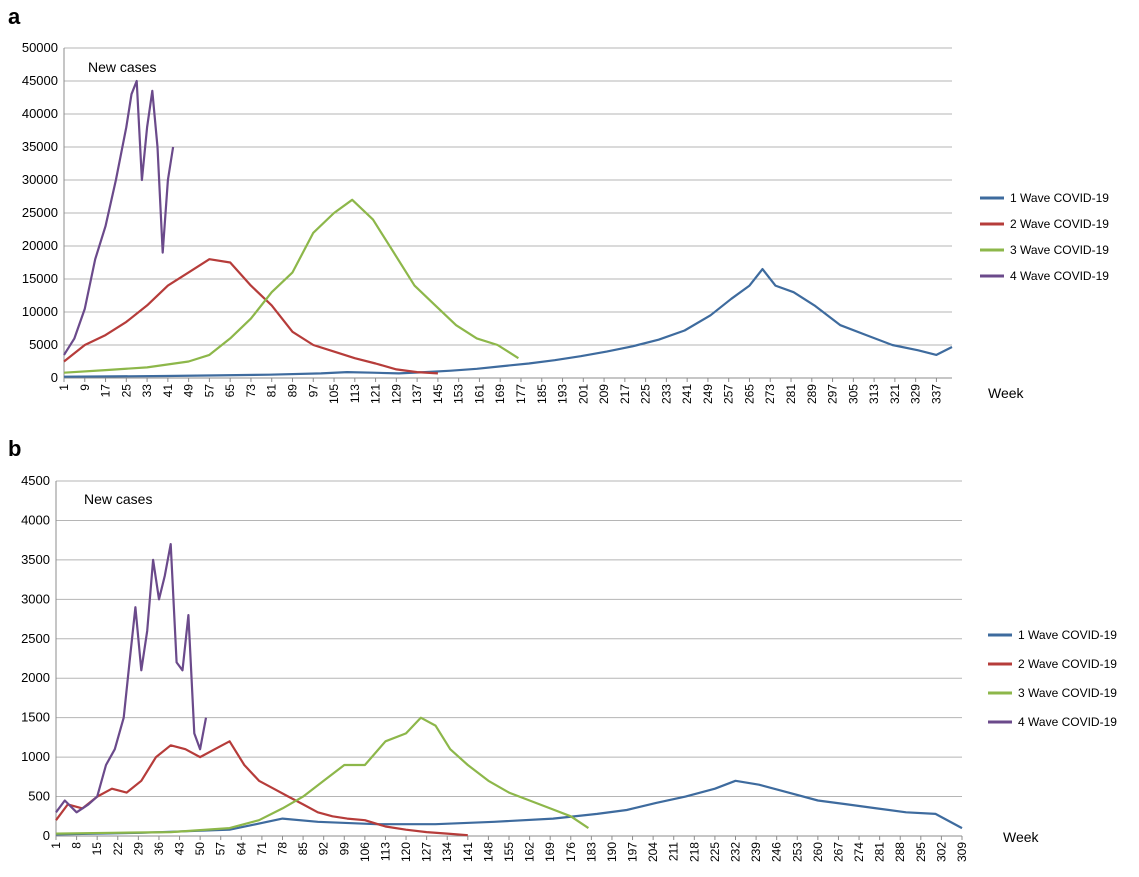 The width and height of the screenshot is (1139, 877). I want to click on x-tick-label: 155, so click(509, 852).